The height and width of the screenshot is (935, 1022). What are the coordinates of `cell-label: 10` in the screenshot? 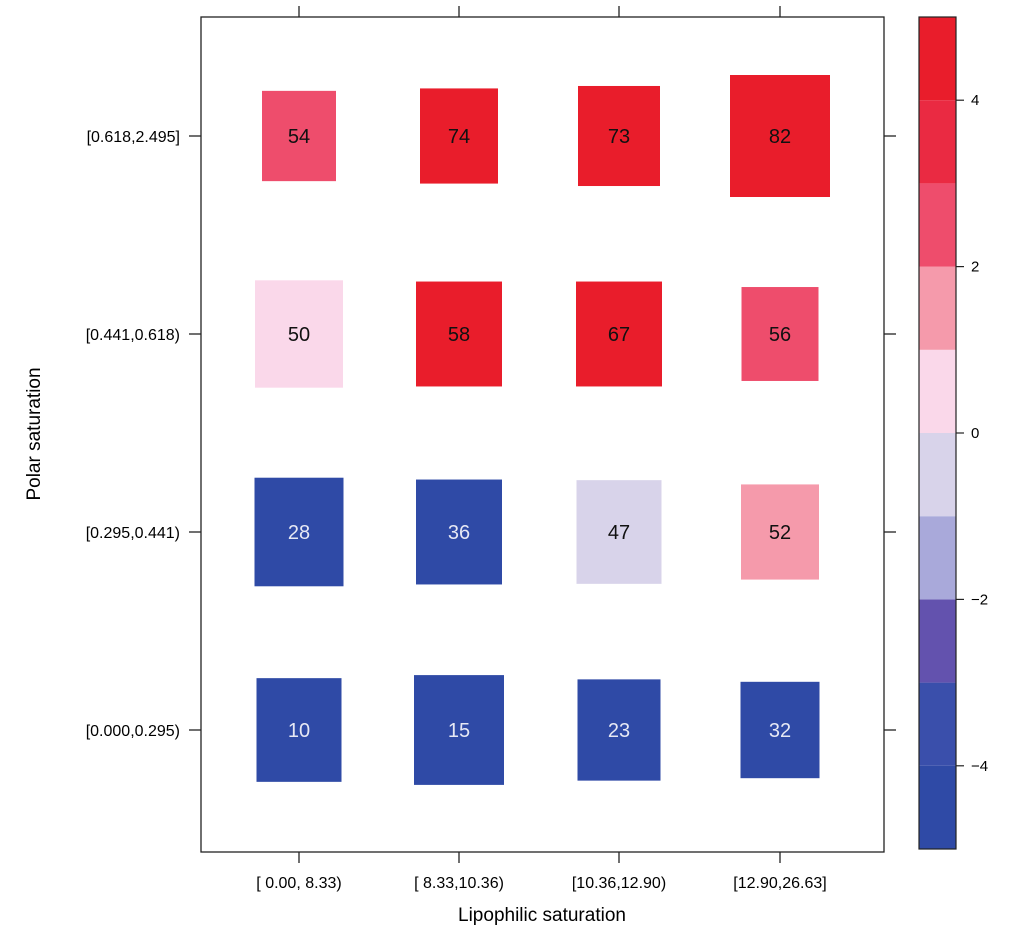 It's located at (299, 731).